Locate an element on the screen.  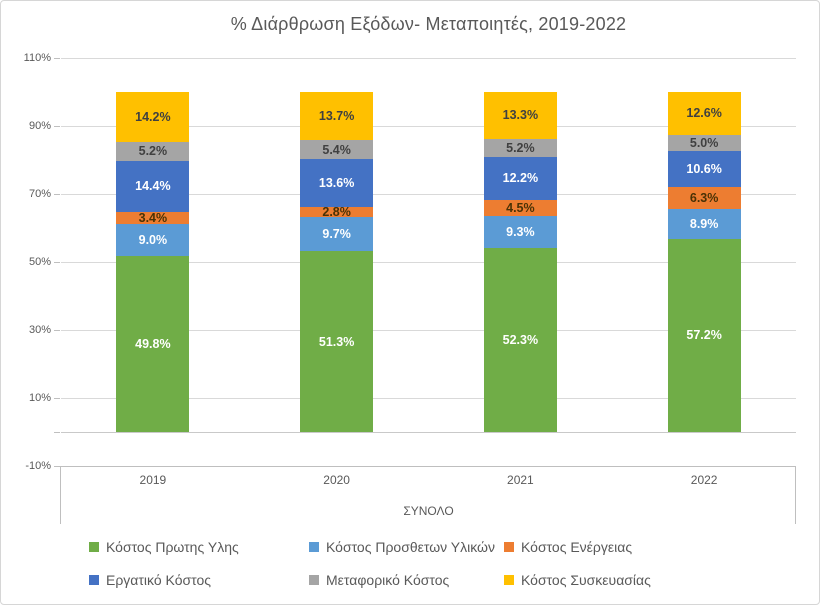
bar-segment: 2.8% is located at coordinates (337, 212).